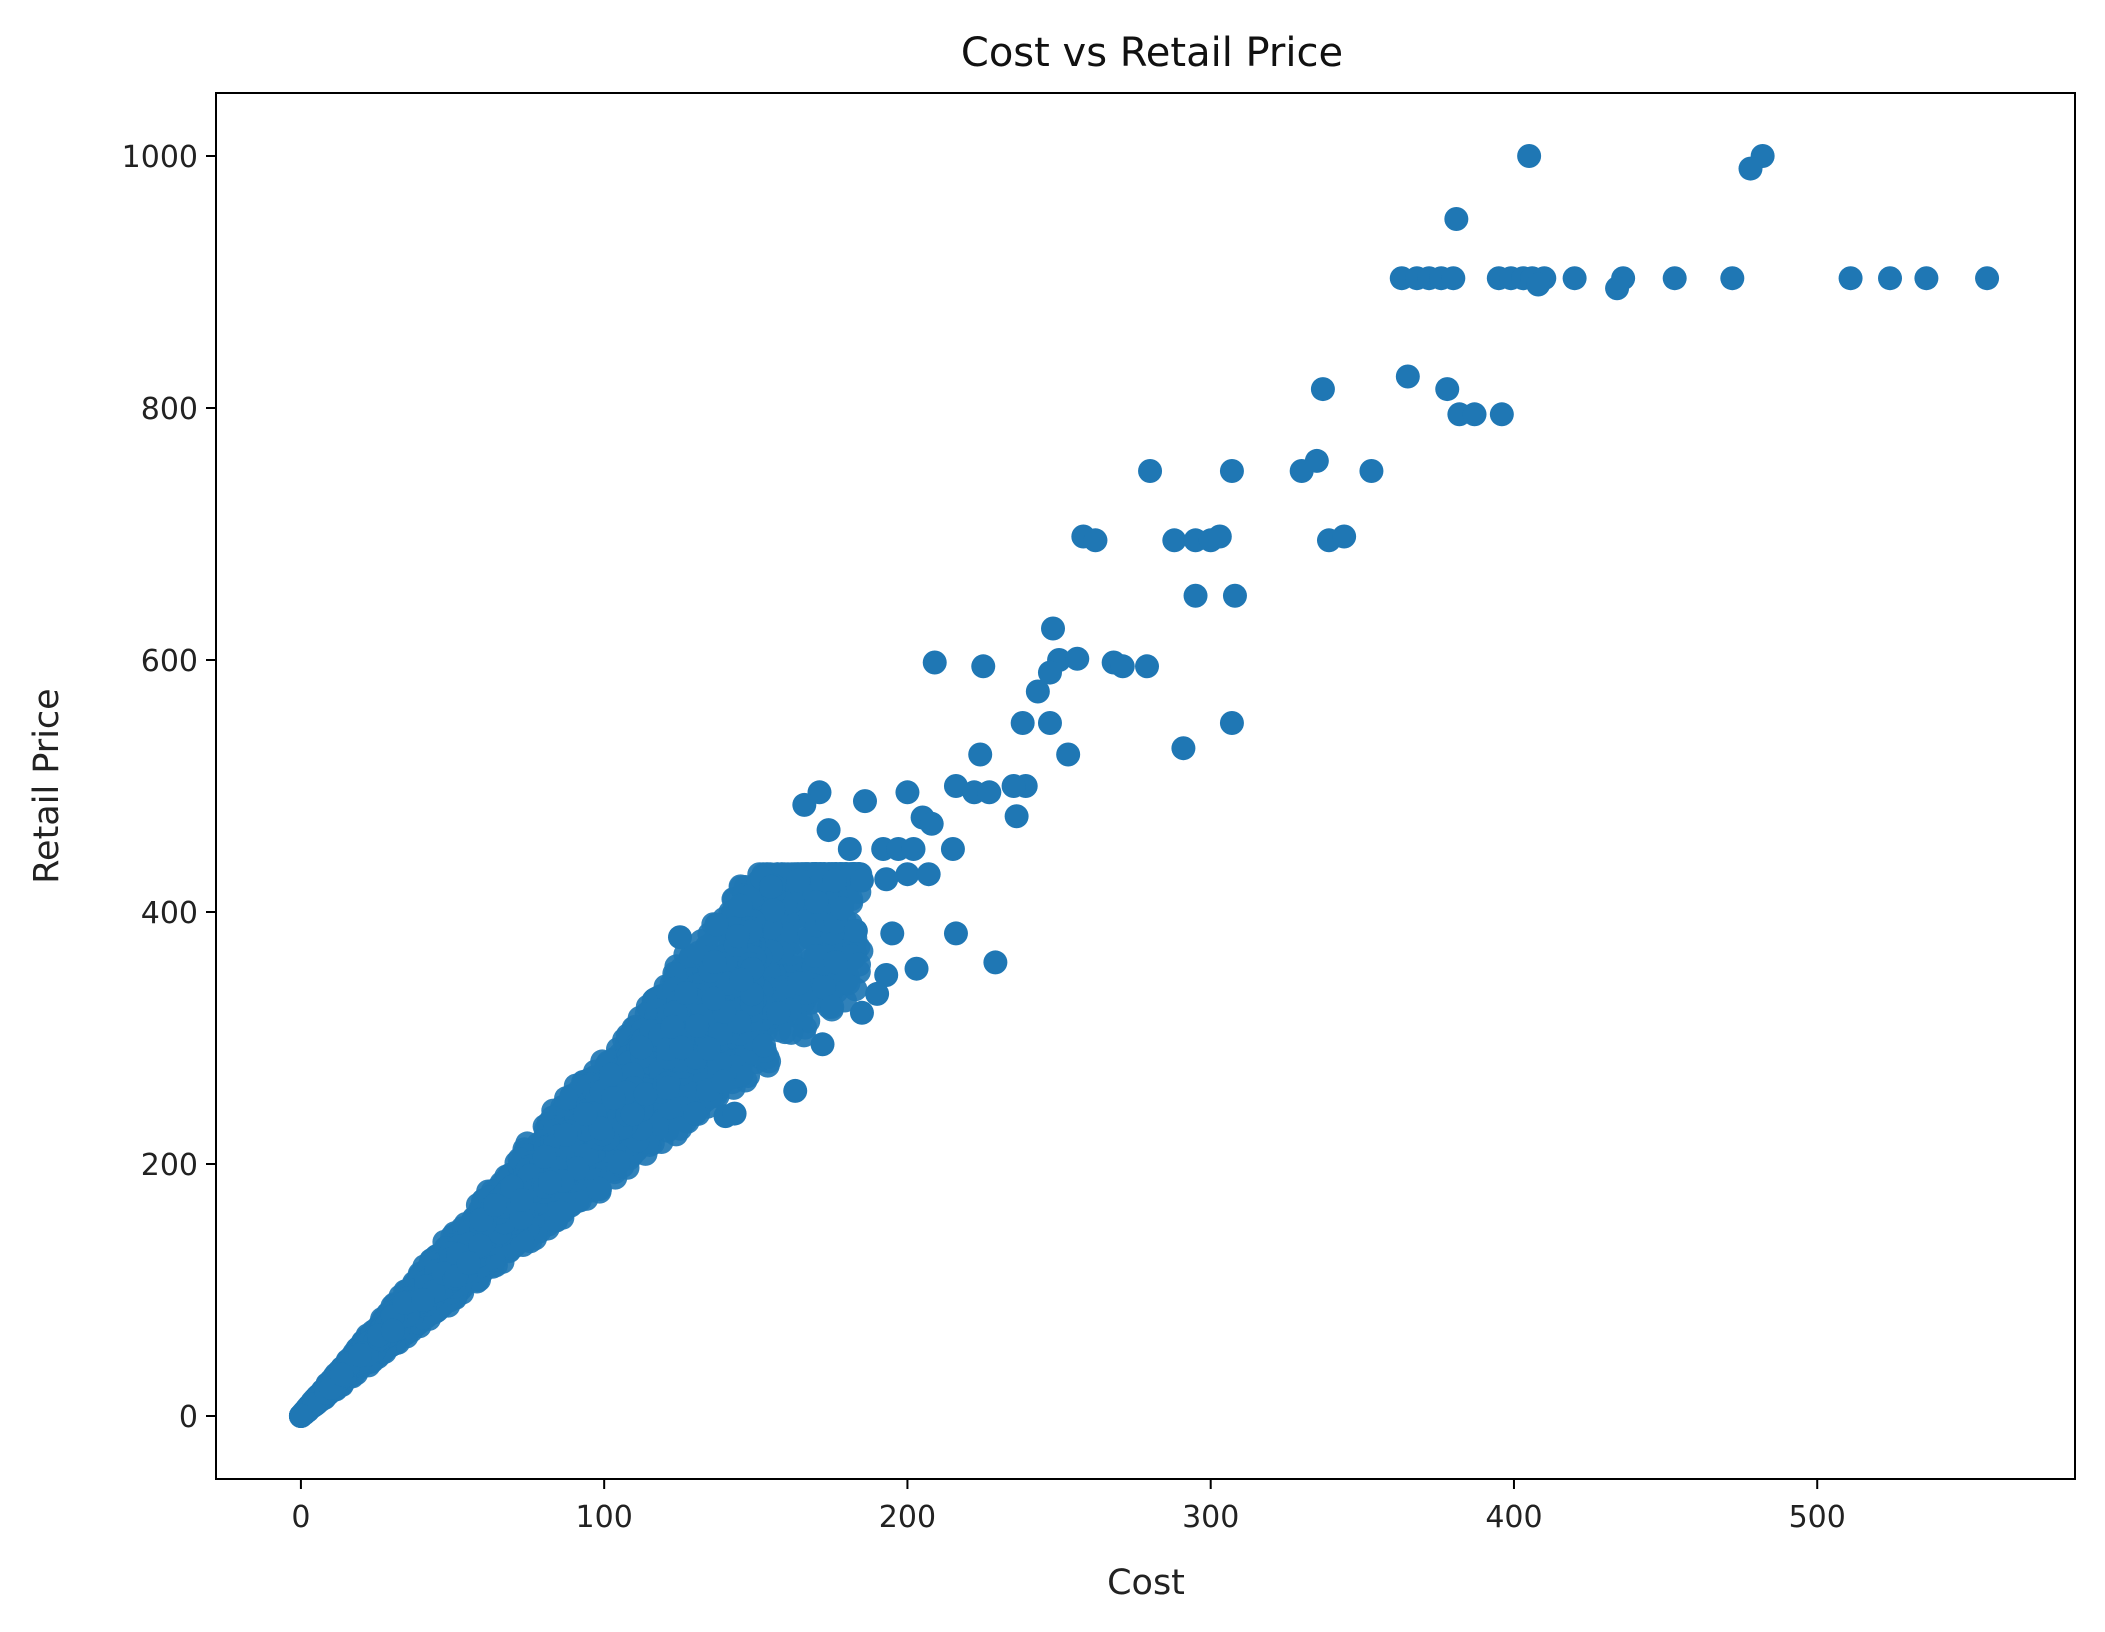  I want to click on y-axis-label: Retail Price, so click(47, 785).